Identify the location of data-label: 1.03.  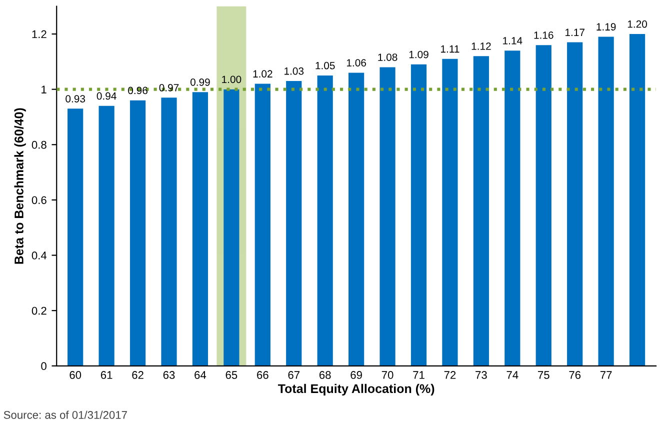
(294, 71).